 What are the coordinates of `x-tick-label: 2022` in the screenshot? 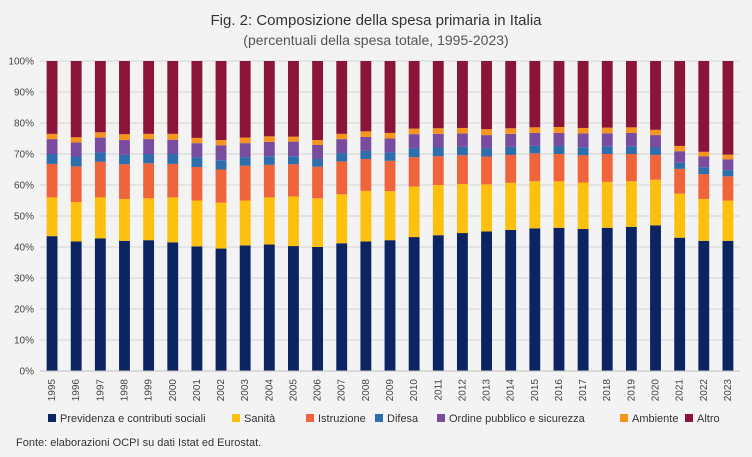 It's located at (704, 390).